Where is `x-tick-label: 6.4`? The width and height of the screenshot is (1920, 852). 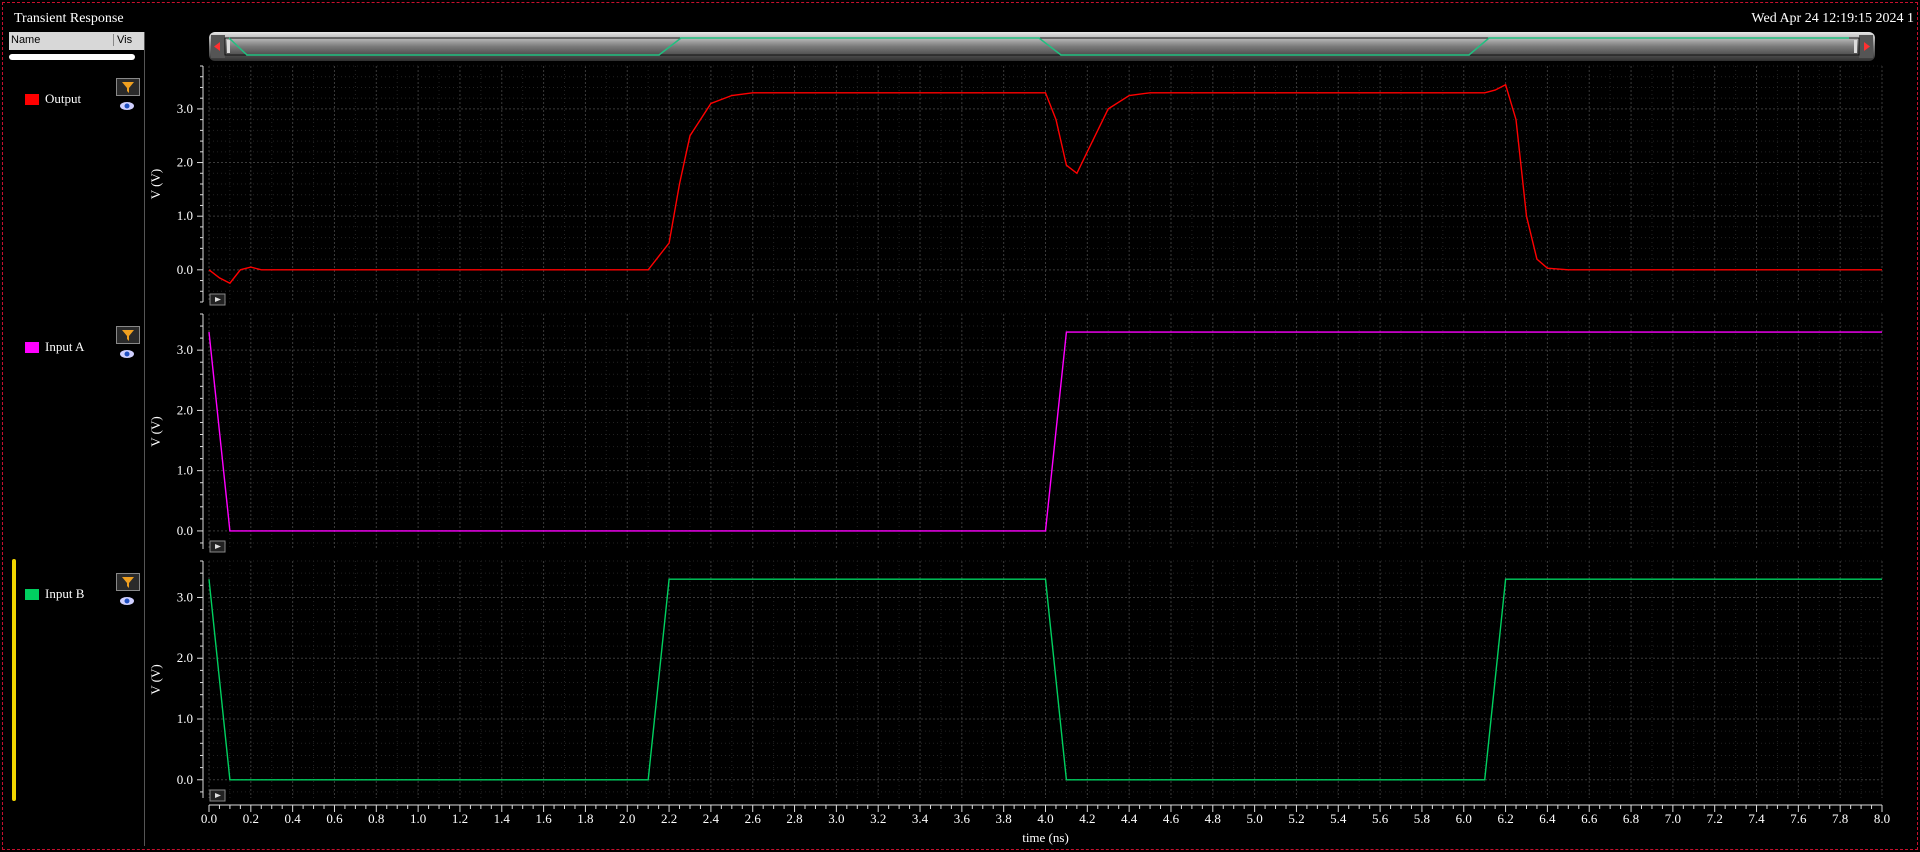 x-tick-label: 6.4 is located at coordinates (1547, 818).